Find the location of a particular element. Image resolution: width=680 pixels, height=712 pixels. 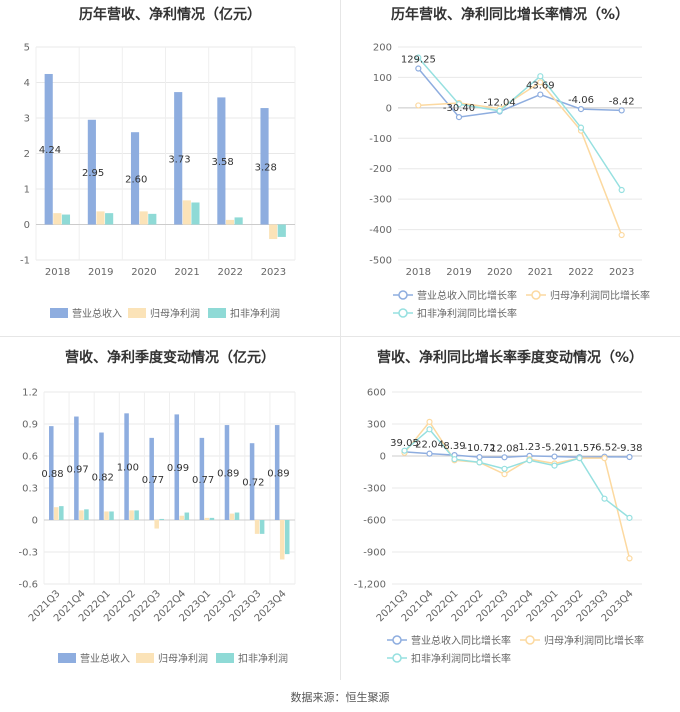

y-tick-label: -200 is located at coordinates (380, 169).